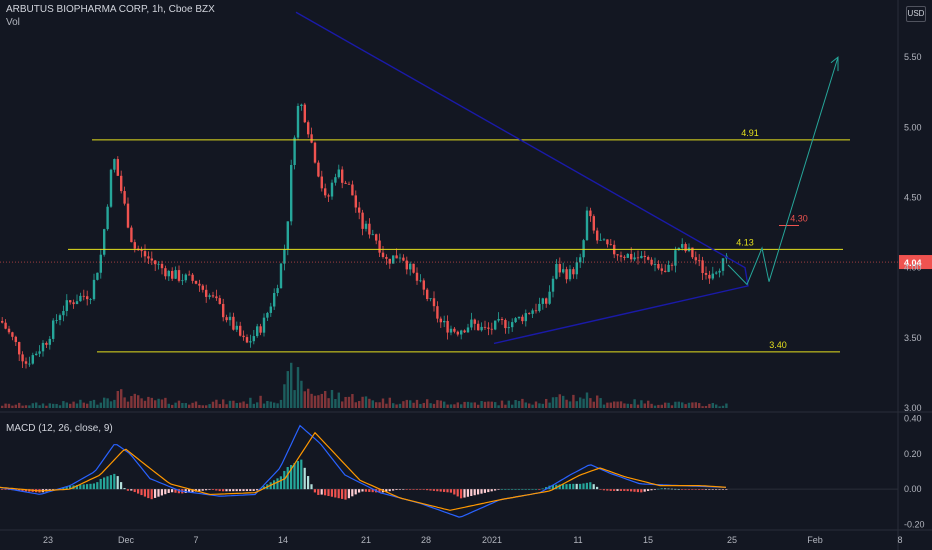 This screenshot has height=550, width=932. Describe the element at coordinates (916, 14) in the screenshot. I see `currency-button: USD` at that location.